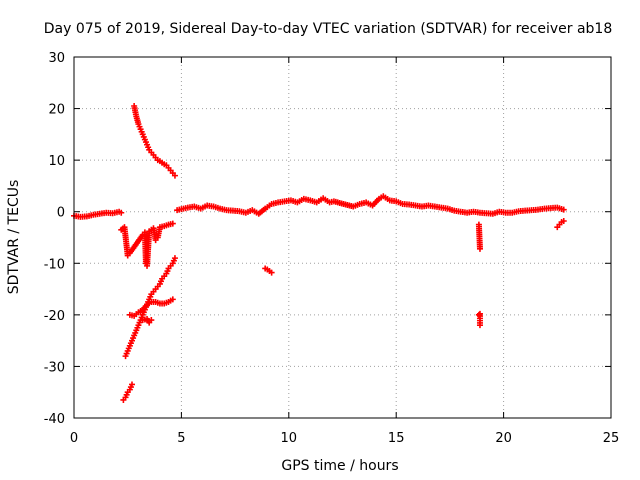  I want to click on y-tick-label: 30, so click(56, 58).